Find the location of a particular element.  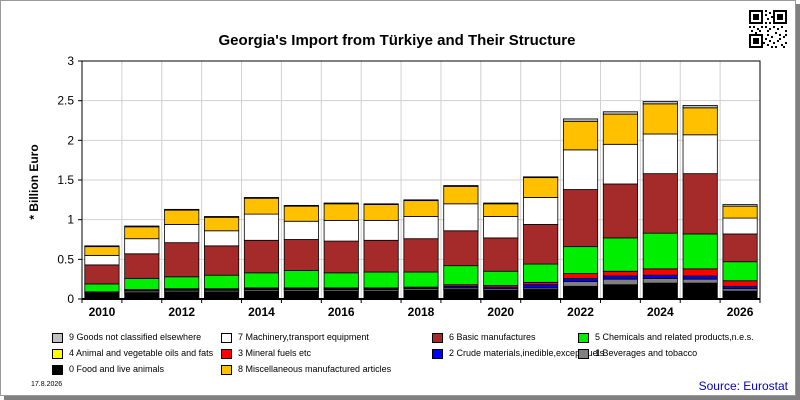

bar-segment-2025-s6 is located at coordinates (700, 204).